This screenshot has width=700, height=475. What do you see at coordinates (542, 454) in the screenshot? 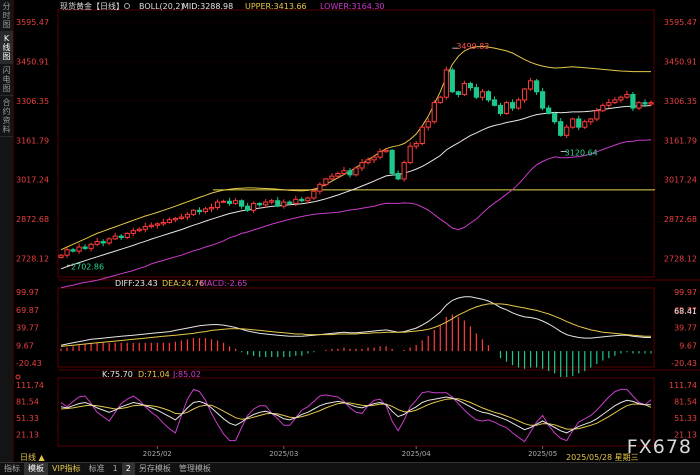
I see `x-tick-label: 2025/05` at bounding box center [542, 454].